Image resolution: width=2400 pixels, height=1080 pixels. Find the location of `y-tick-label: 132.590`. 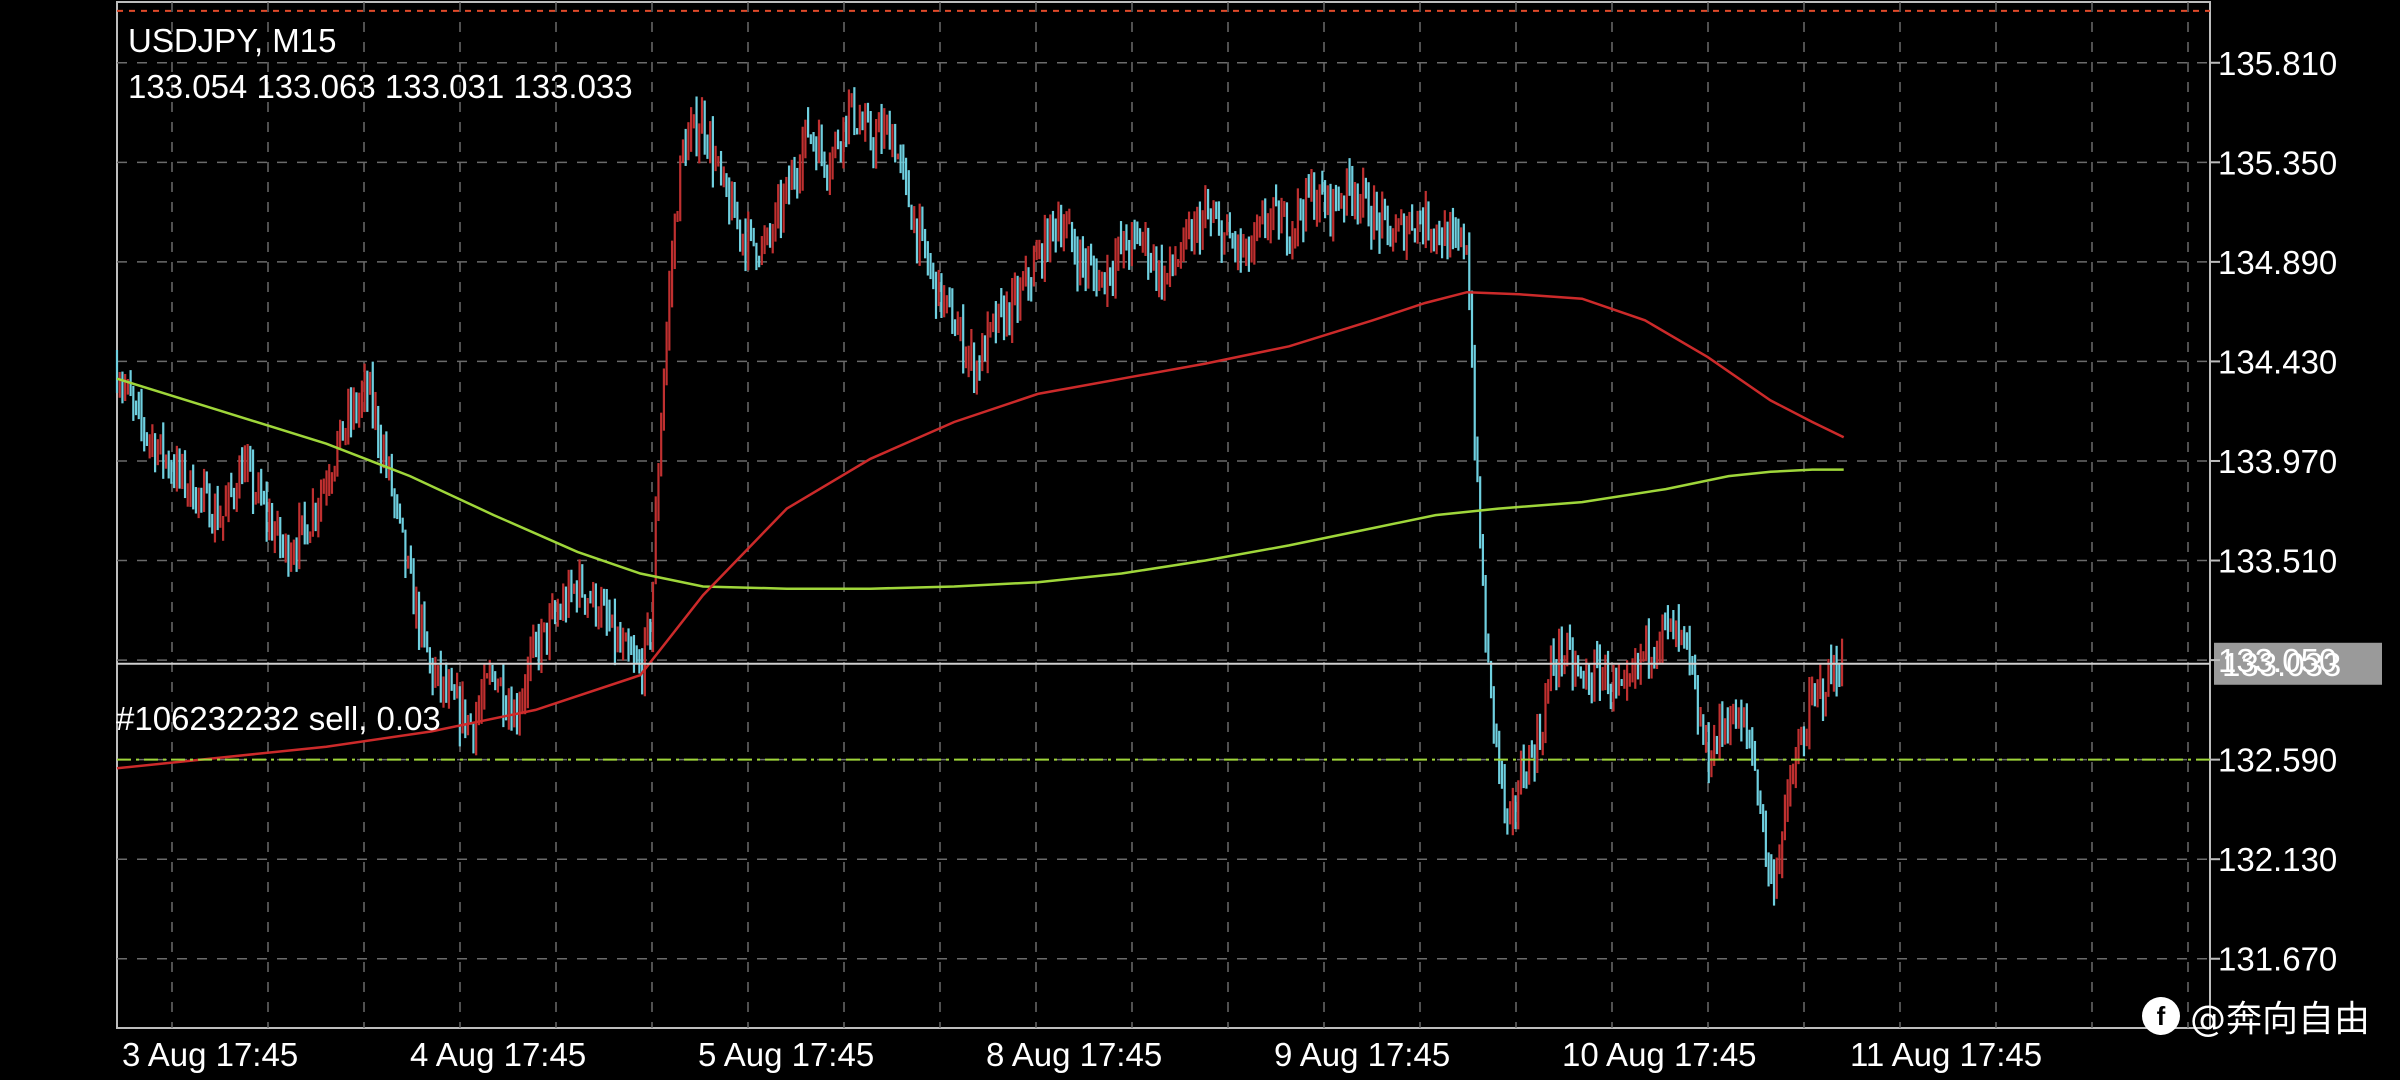

y-tick-label: 132.590 is located at coordinates (2277, 760).